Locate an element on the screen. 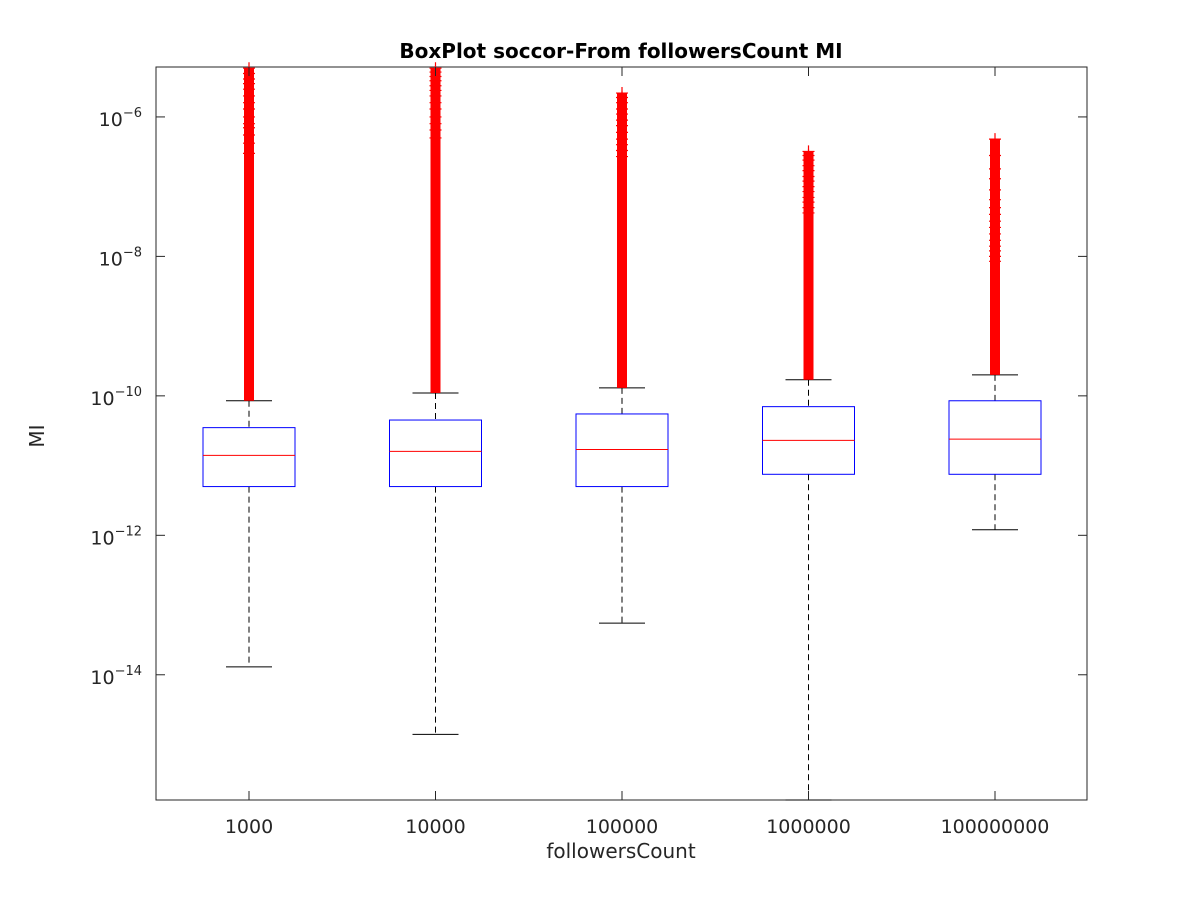 This screenshot has height=900, width=1200. x-tick-label: 1000 is located at coordinates (249, 827).